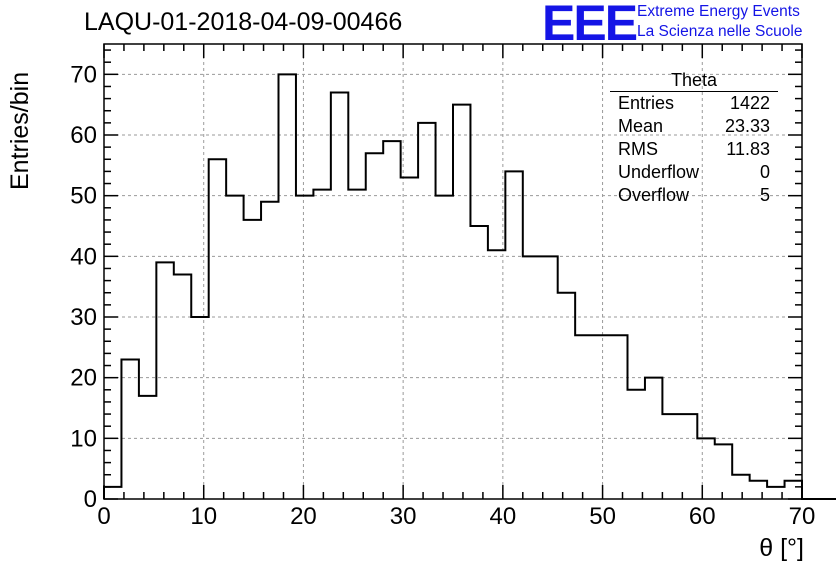 Image resolution: width=836 pixels, height=572 pixels. I want to click on y-tick-label: 60, so click(83, 135).